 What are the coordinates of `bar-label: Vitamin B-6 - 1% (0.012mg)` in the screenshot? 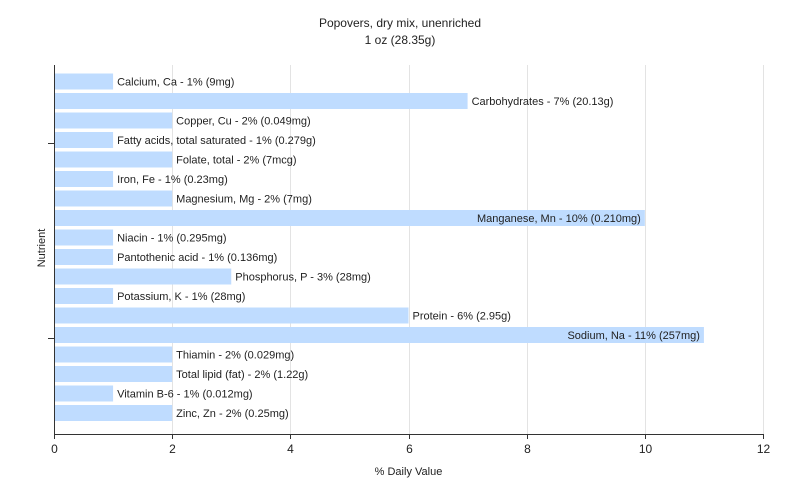 It's located at (185, 395).